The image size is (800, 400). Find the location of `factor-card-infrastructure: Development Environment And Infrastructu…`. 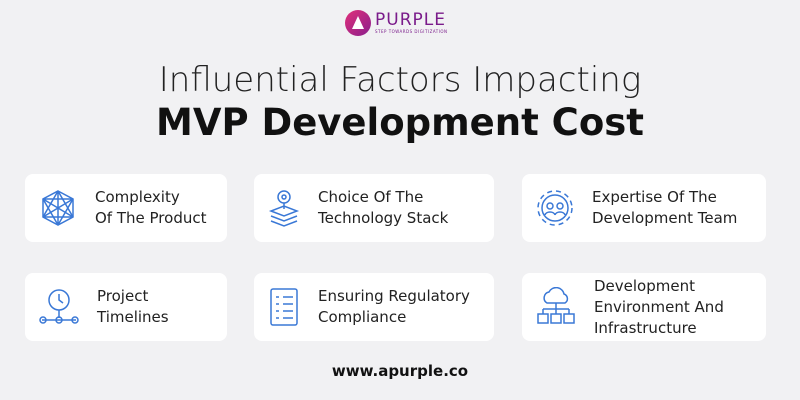

factor-card-infrastructure: Development Environment And Infrastructu… is located at coordinates (644, 307).